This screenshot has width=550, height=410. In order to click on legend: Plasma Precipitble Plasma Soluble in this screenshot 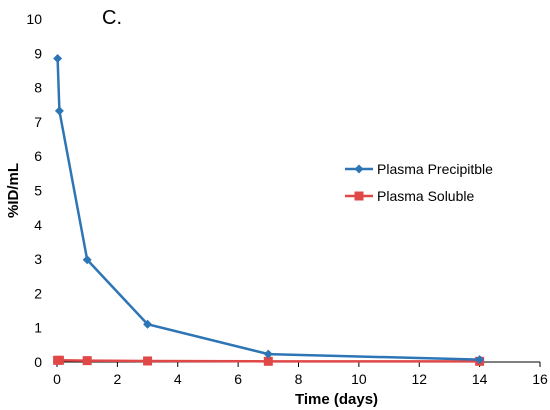, I will do `click(419, 182)`.